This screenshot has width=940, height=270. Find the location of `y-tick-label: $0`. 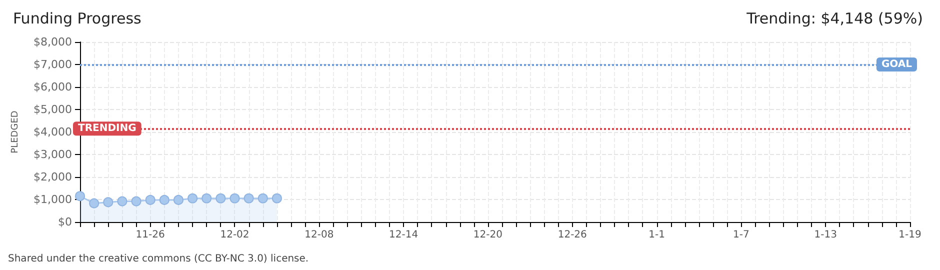

y-tick-label: $0 is located at coordinates (65, 222).